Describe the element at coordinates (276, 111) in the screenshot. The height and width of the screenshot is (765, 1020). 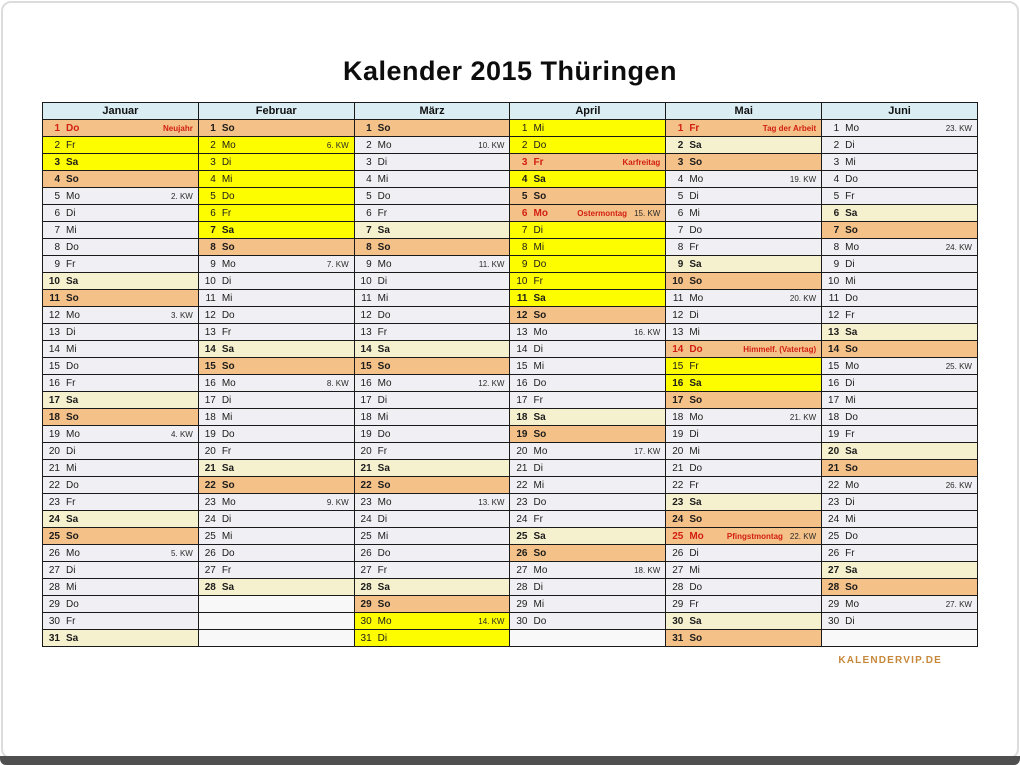
I see `month-header: Februar` at that location.